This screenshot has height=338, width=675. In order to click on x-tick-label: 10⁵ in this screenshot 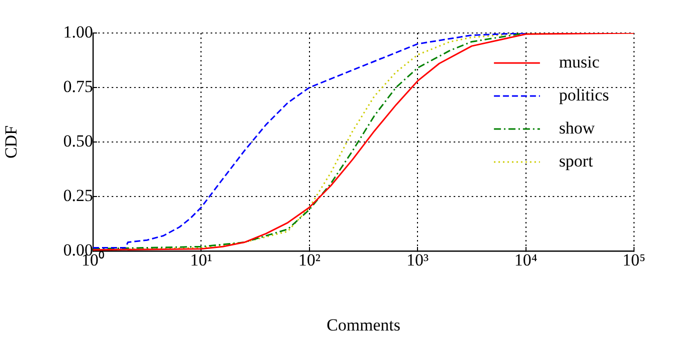, I will do `click(634, 260)`.